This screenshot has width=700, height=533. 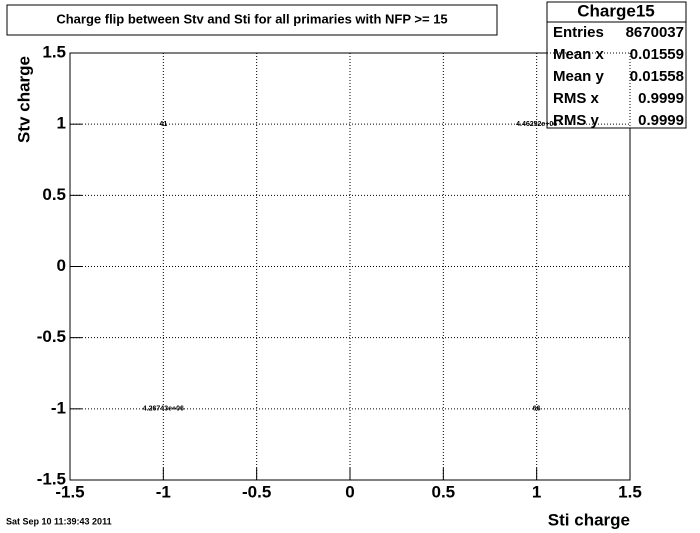 I want to click on cell-value: 41, so click(x=163, y=124).